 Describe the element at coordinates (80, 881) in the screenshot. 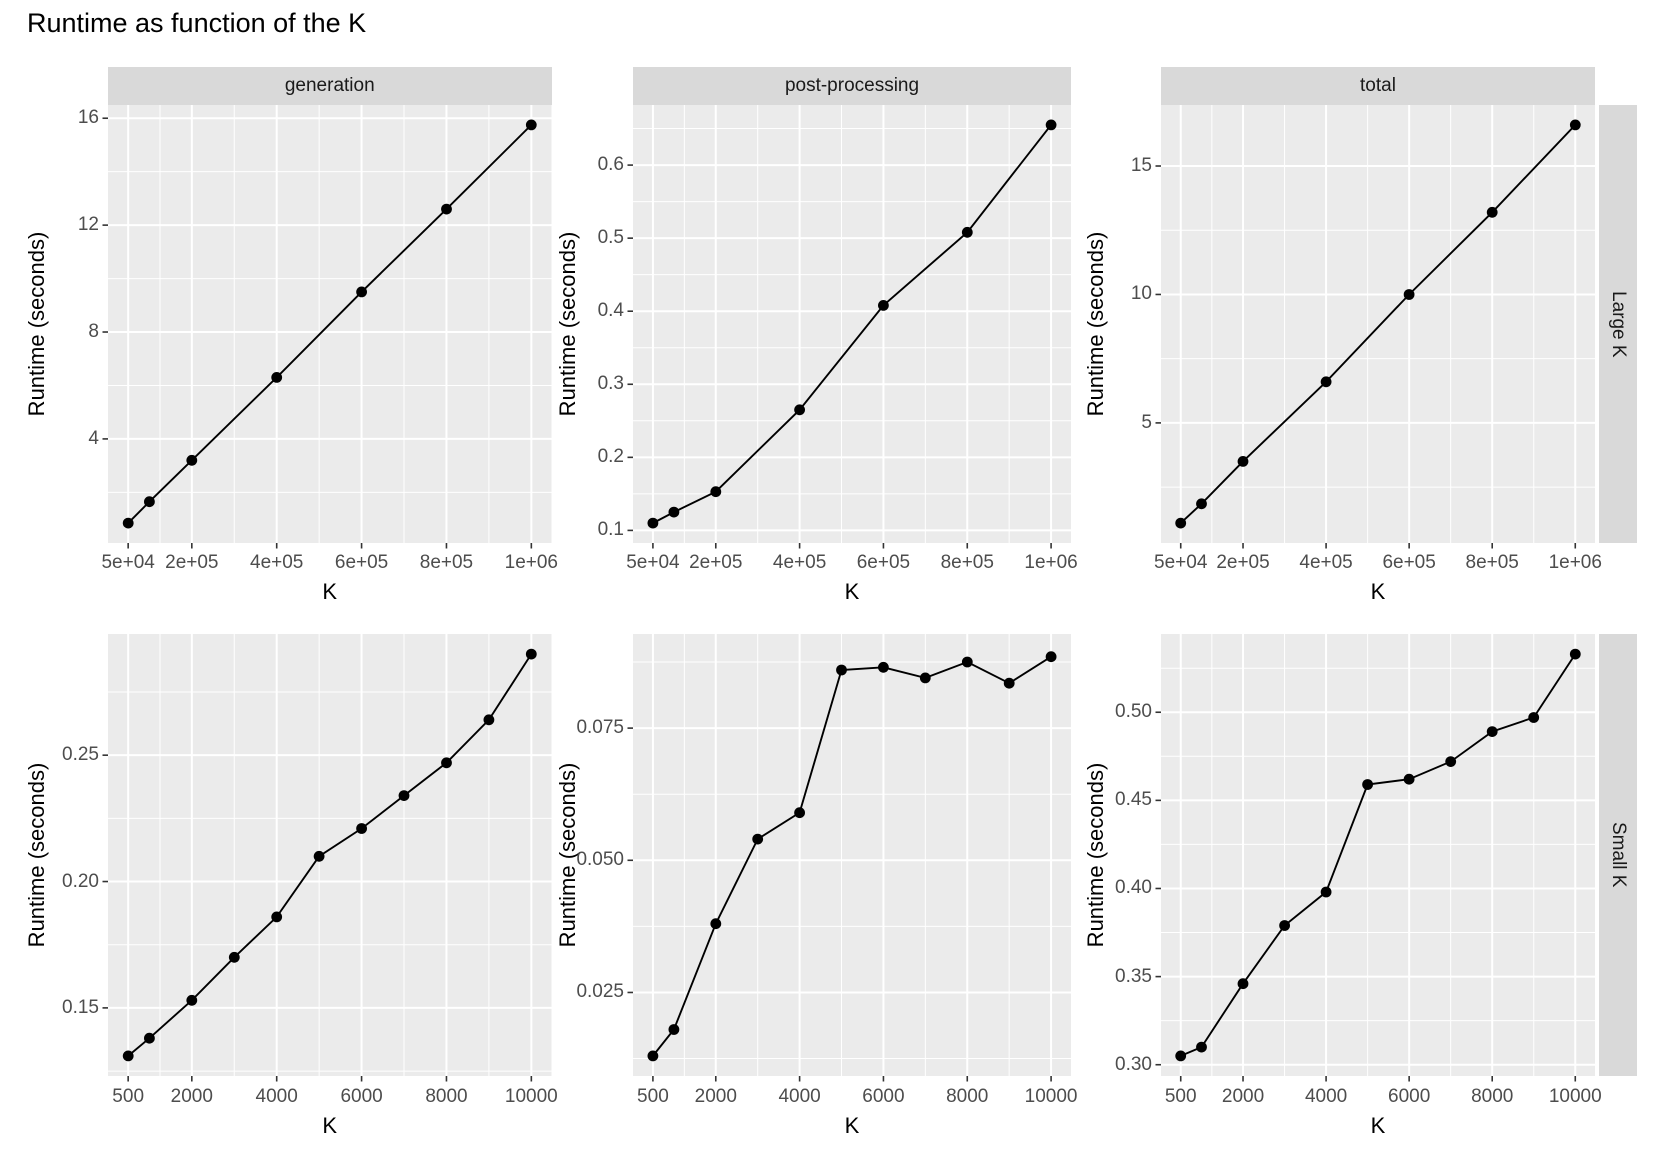

I see `y-tick-label: 0.20` at that location.